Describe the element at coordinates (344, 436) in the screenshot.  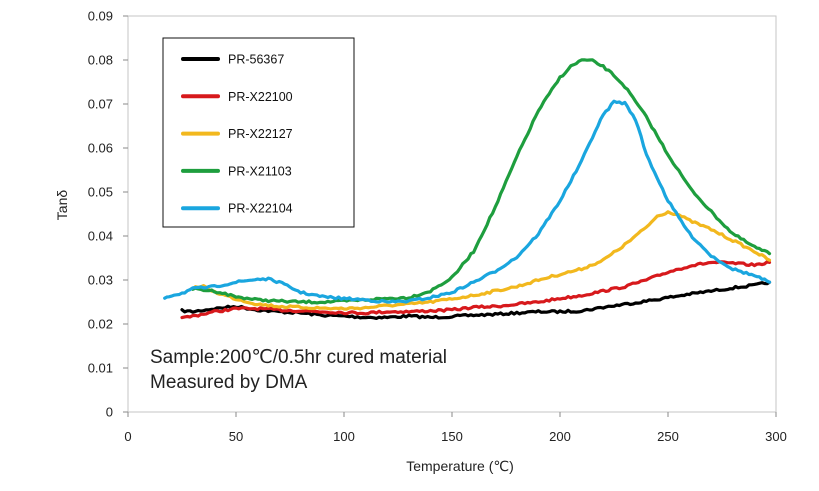
I see `x-tick-label: 100` at that location.